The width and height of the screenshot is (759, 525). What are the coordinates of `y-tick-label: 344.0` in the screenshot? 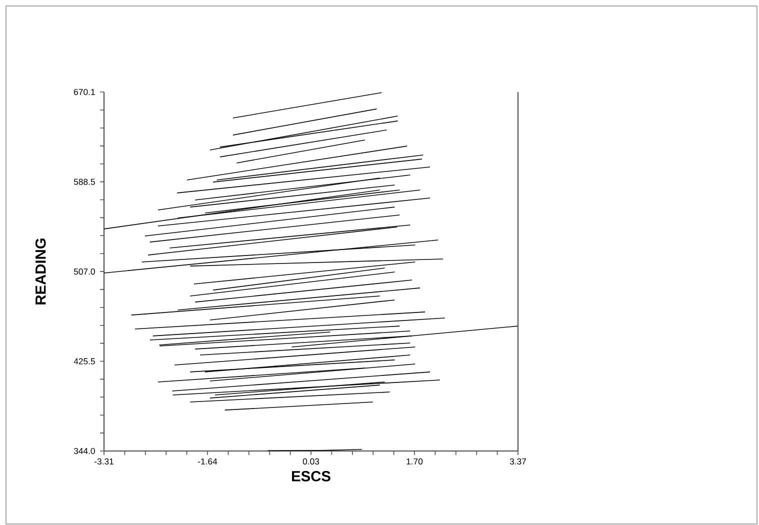 It's located at (84, 451).